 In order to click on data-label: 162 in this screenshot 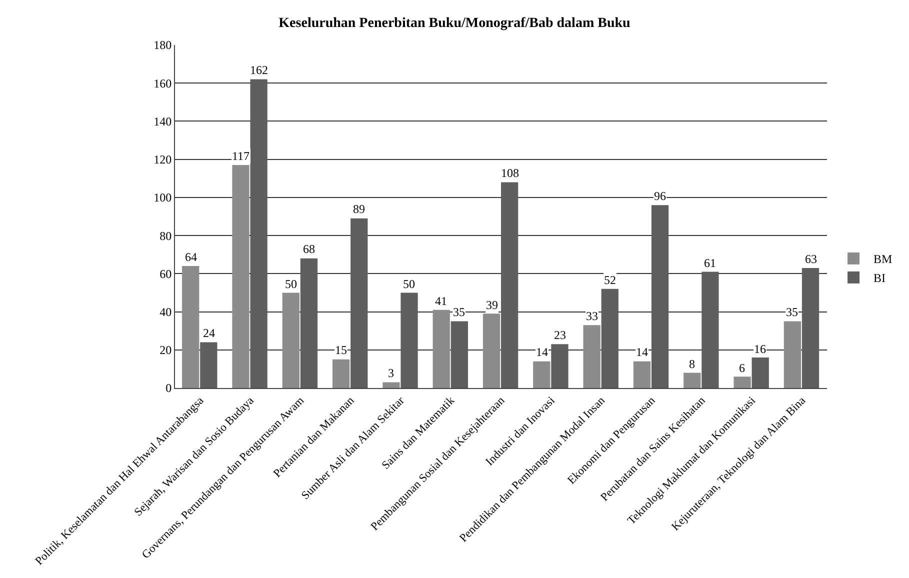, I will do `click(259, 70)`.